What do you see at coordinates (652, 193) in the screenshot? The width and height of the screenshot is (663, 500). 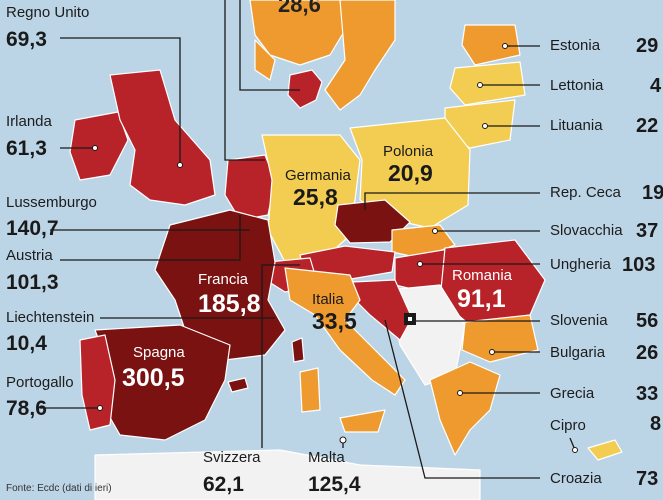 I see `label-rep-ceca-value: 19` at bounding box center [652, 193].